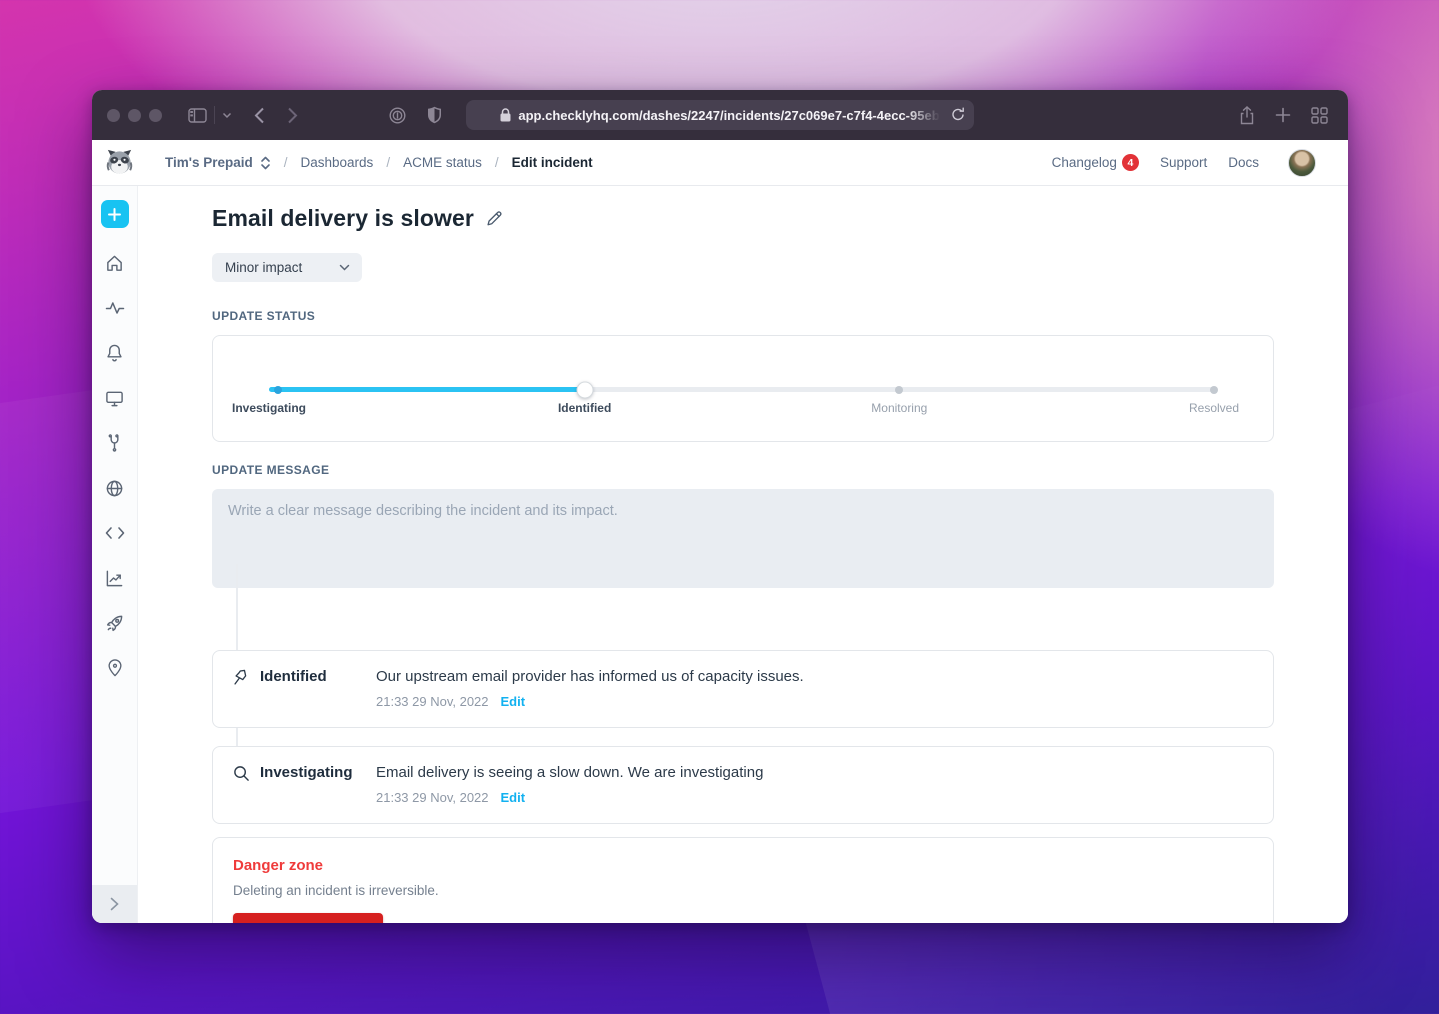 Image resolution: width=1439 pixels, height=1014 pixels. Describe the element at coordinates (271, 470) in the screenshot. I see `update-message-label: UPDATE MESSAGE` at that location.